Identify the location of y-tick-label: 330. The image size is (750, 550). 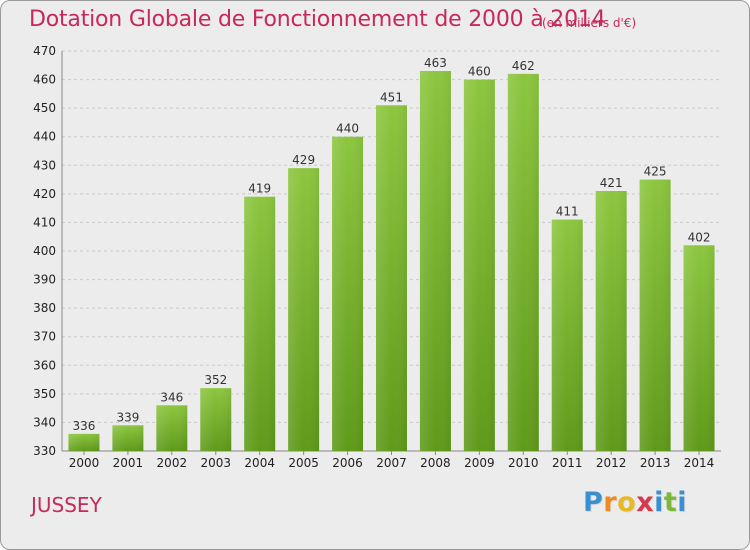
(44, 451).